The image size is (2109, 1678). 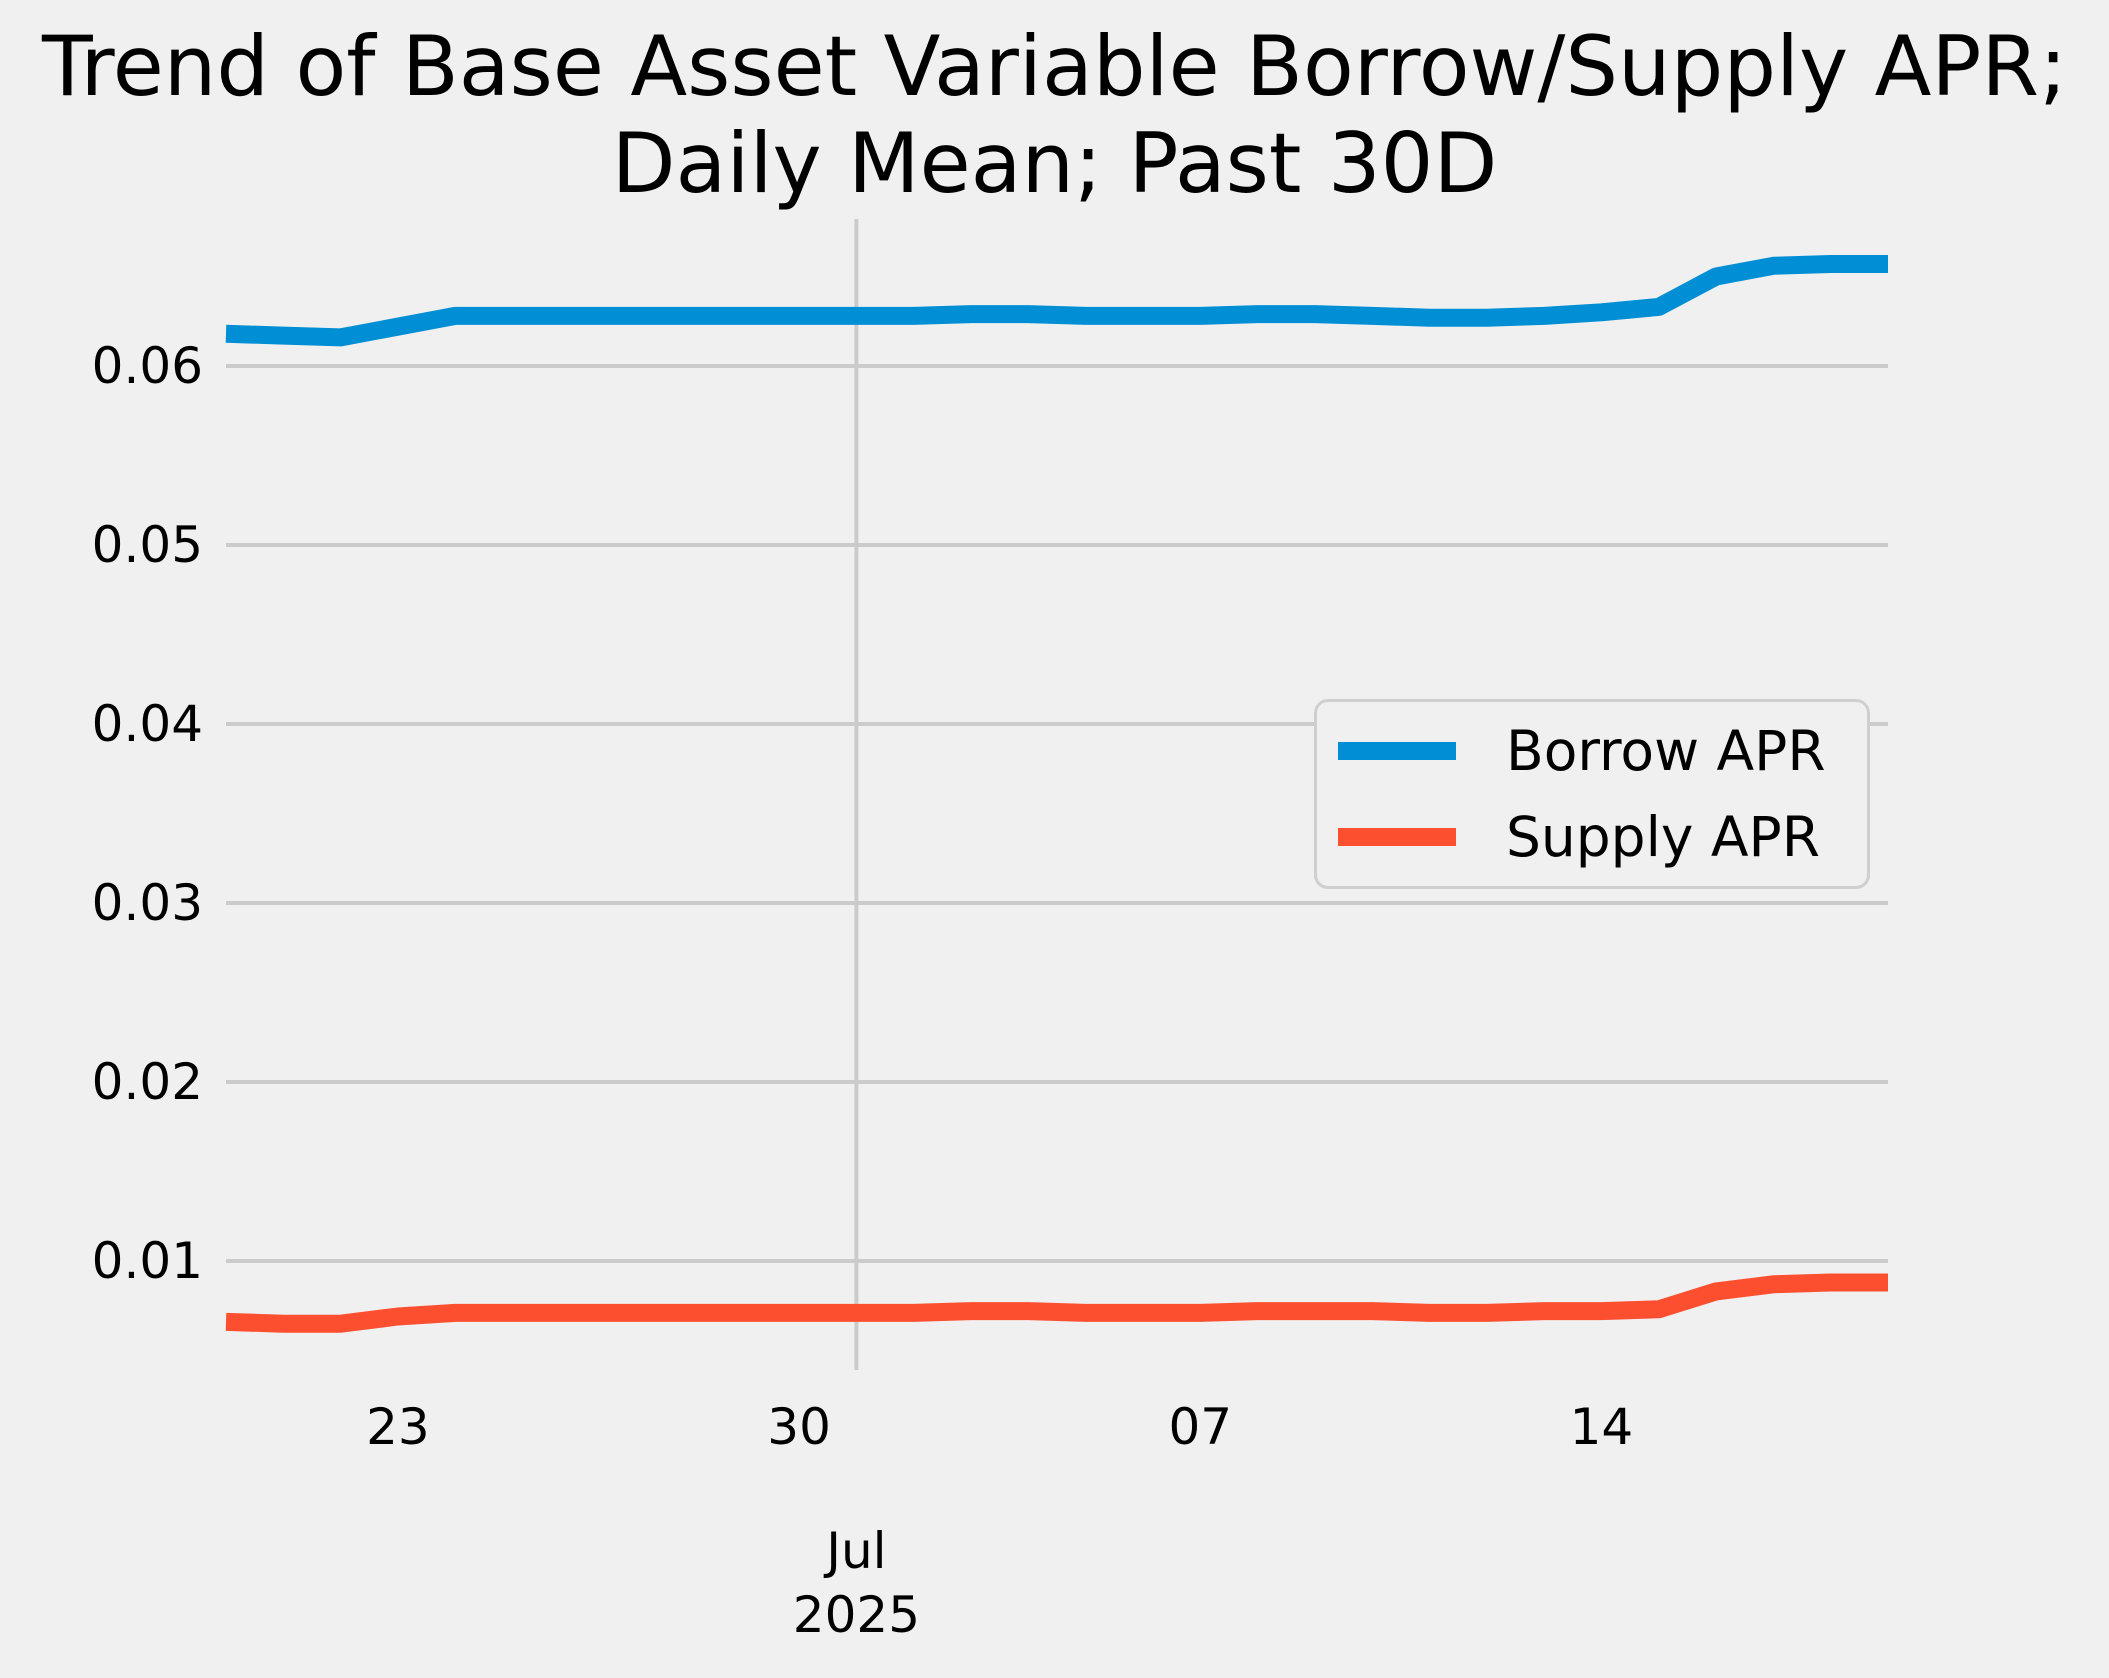 What do you see at coordinates (856, 1583) in the screenshot?
I see `x-axis-month-label: Jul 2025` at bounding box center [856, 1583].